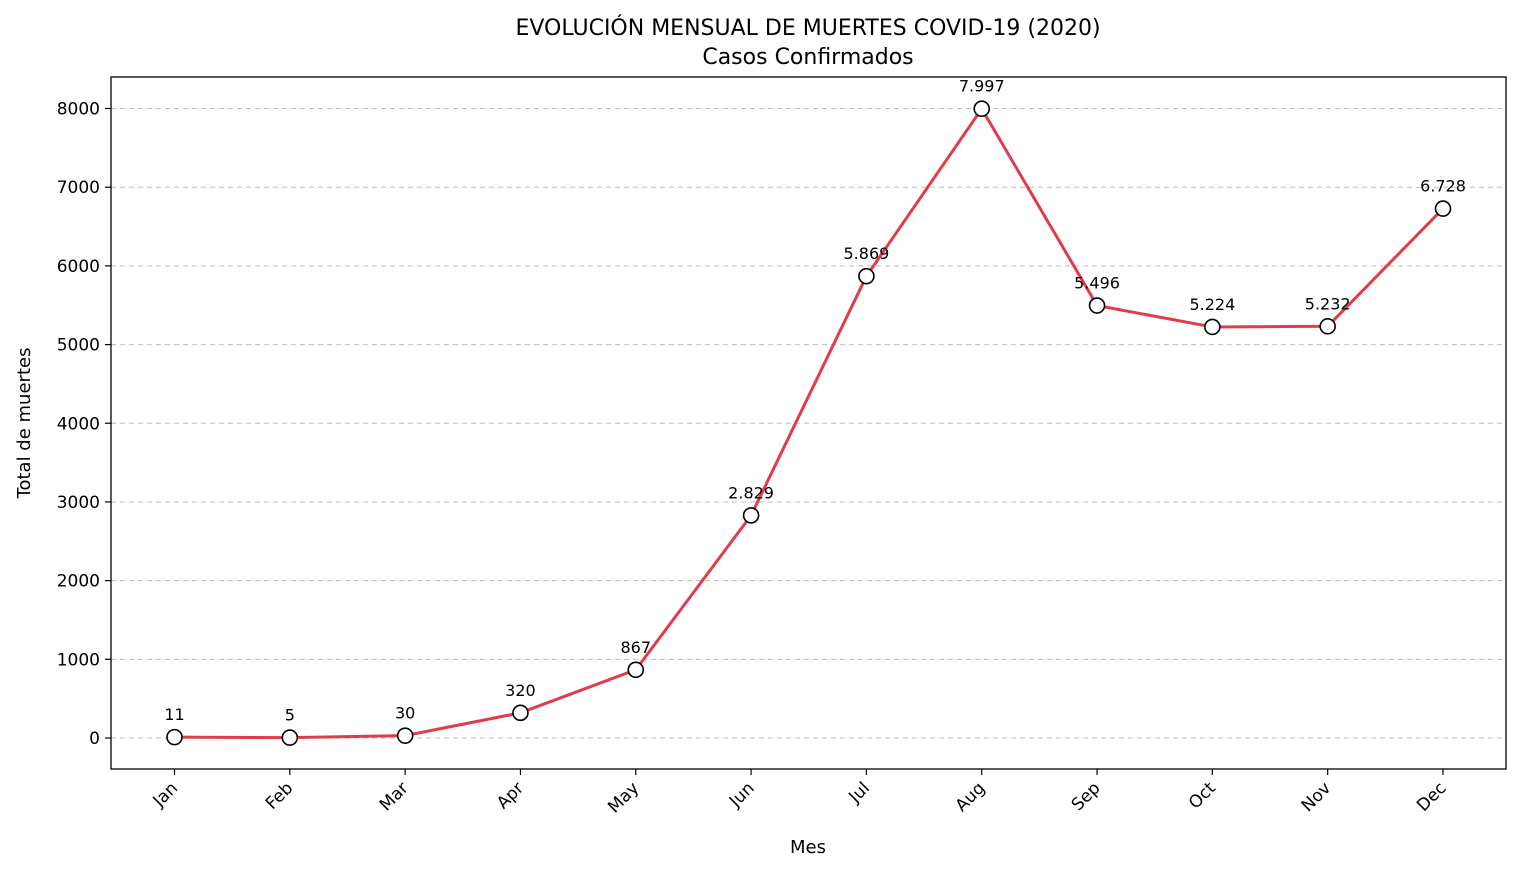  Describe the element at coordinates (78, 582) in the screenshot. I see `y-tick-label: 2000` at that location.